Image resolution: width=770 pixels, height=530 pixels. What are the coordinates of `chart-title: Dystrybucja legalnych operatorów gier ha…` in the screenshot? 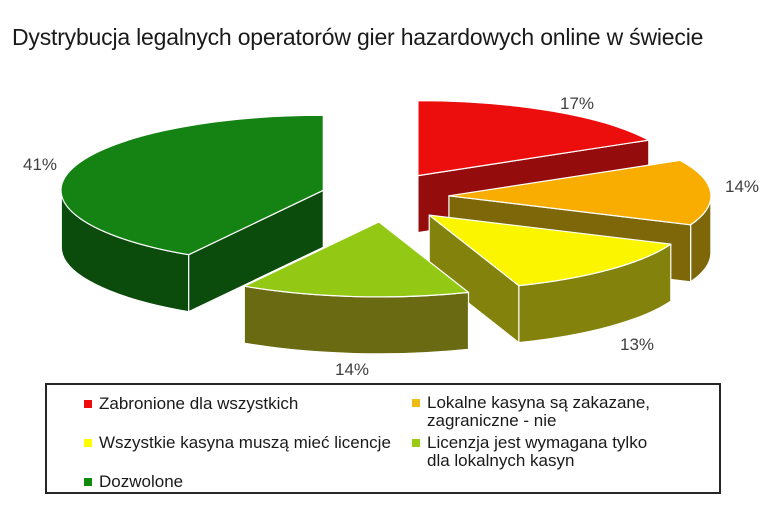 It's located at (358, 37).